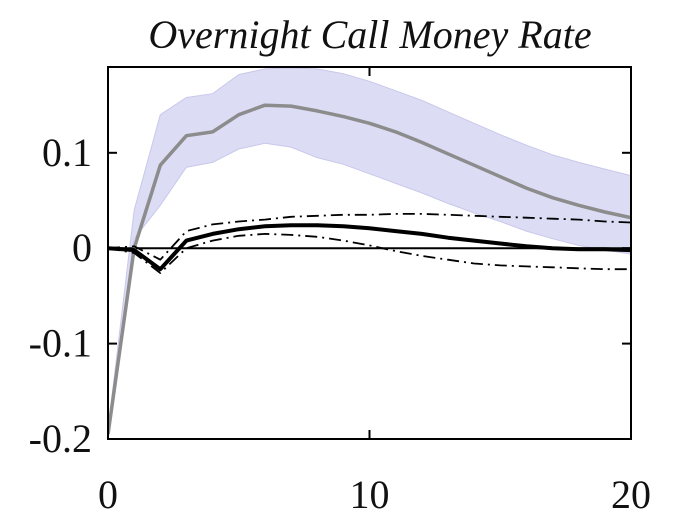  Describe the element at coordinates (60, 438) in the screenshot. I see `y-tick-label-neg-0.2: -0.2` at that location.